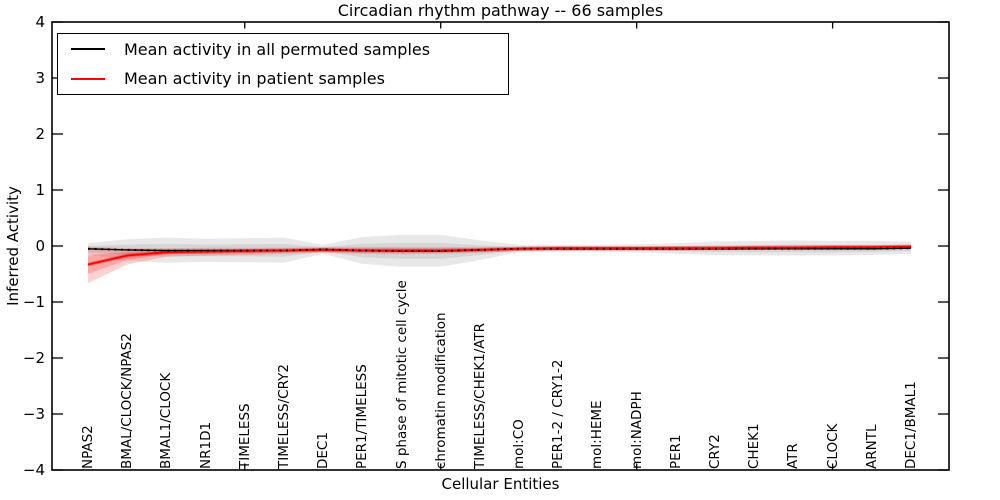 Image resolution: width=1000 pixels, height=500 pixels. I want to click on legend-label: Mean activity in patient samples, so click(254, 79).